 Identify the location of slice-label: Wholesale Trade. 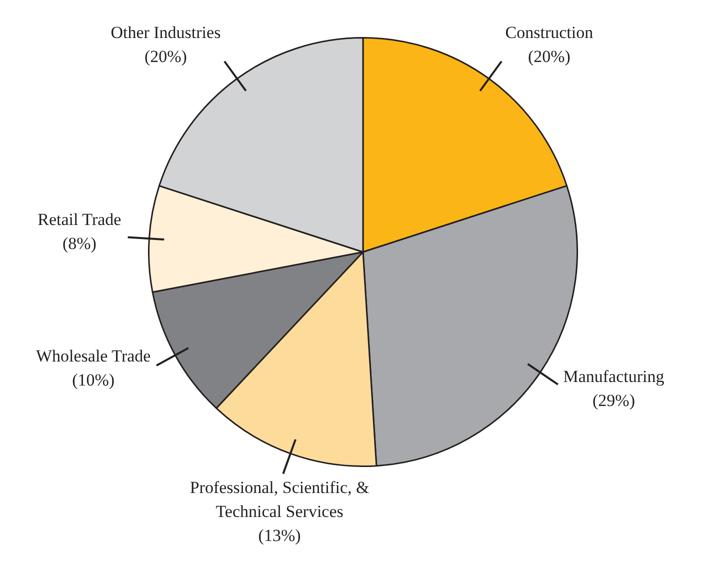
(93, 356).